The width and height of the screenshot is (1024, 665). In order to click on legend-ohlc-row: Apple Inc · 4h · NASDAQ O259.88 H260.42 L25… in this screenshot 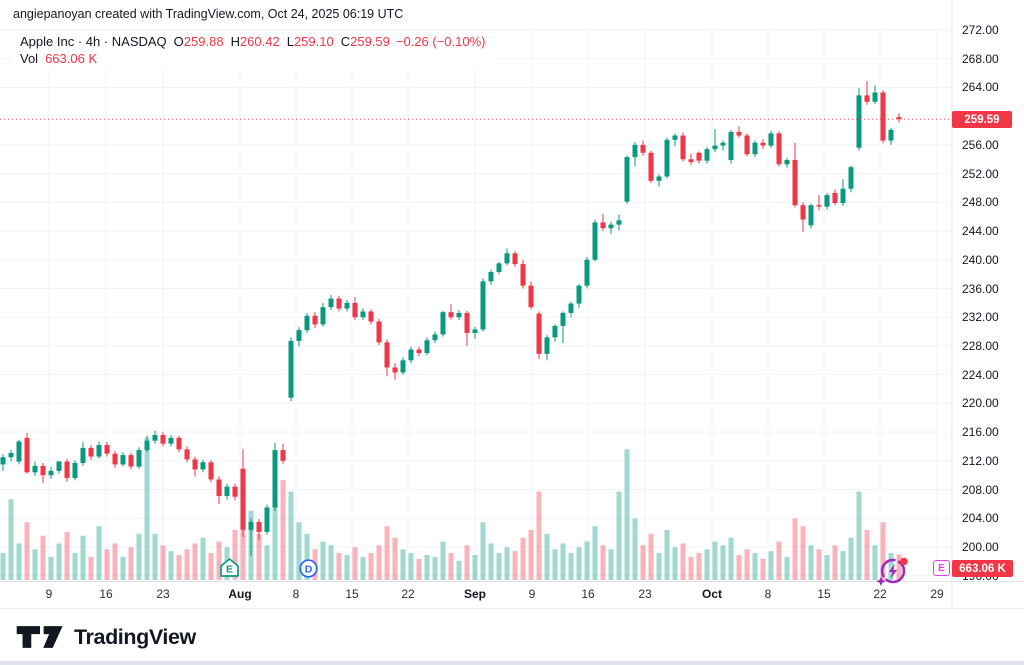, I will do `click(253, 41)`.